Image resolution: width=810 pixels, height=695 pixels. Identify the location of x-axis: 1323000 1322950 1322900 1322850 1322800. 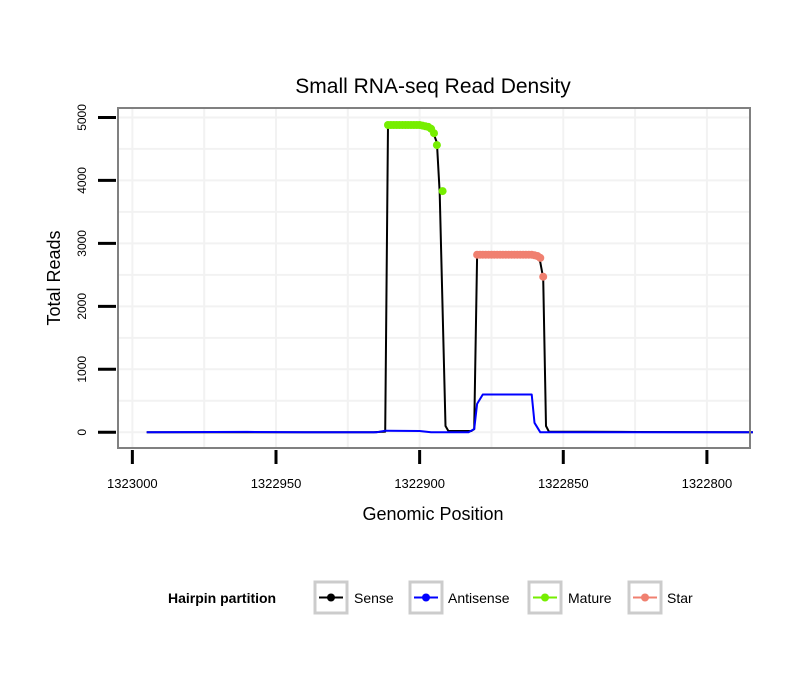
(419, 470).